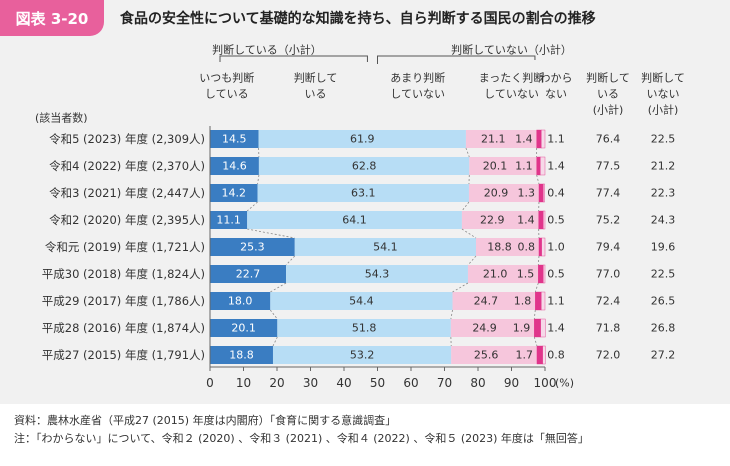 This screenshot has height=466, width=730. I want to click on value-label-not-really: 25.6, so click(486, 355).